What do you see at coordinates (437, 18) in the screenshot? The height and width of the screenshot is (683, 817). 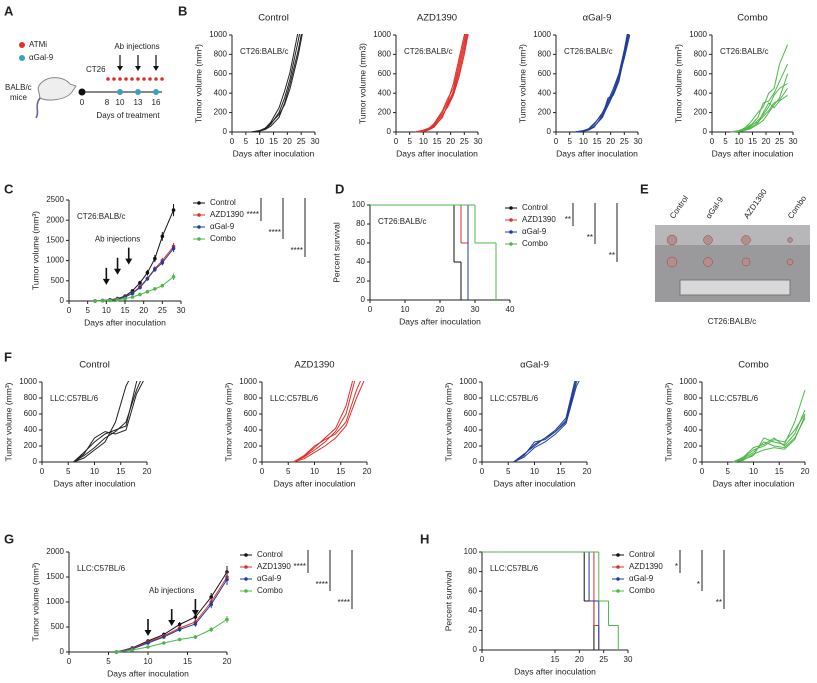 I see `chart-title: AZD1390` at bounding box center [437, 18].